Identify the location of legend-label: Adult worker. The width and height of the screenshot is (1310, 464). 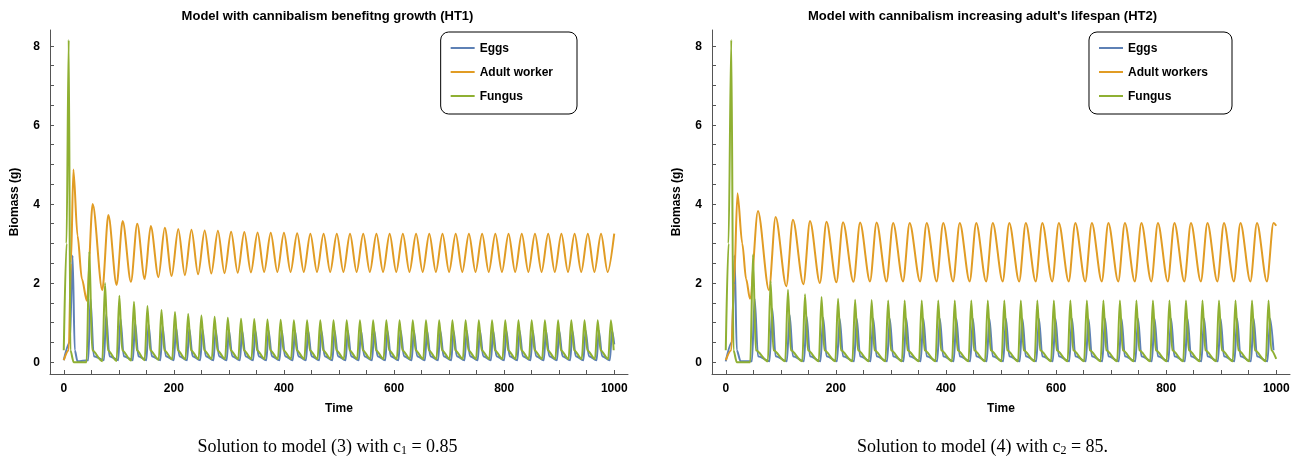
(516, 72).